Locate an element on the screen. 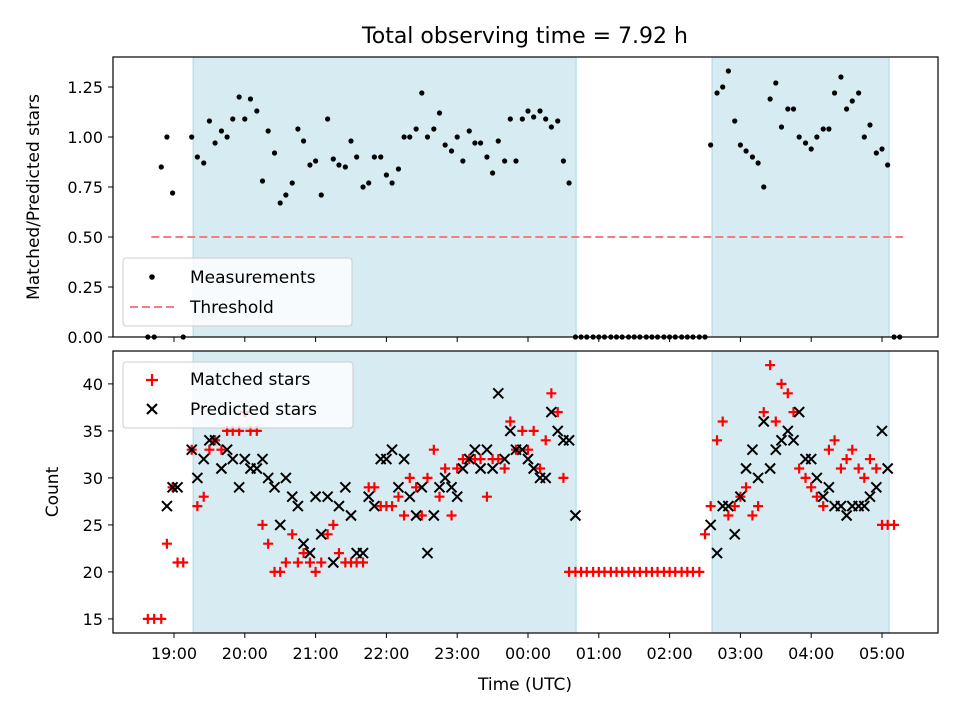 This screenshot has width=960, height=720. y-tick-label: 0.00 is located at coordinates (85, 337).